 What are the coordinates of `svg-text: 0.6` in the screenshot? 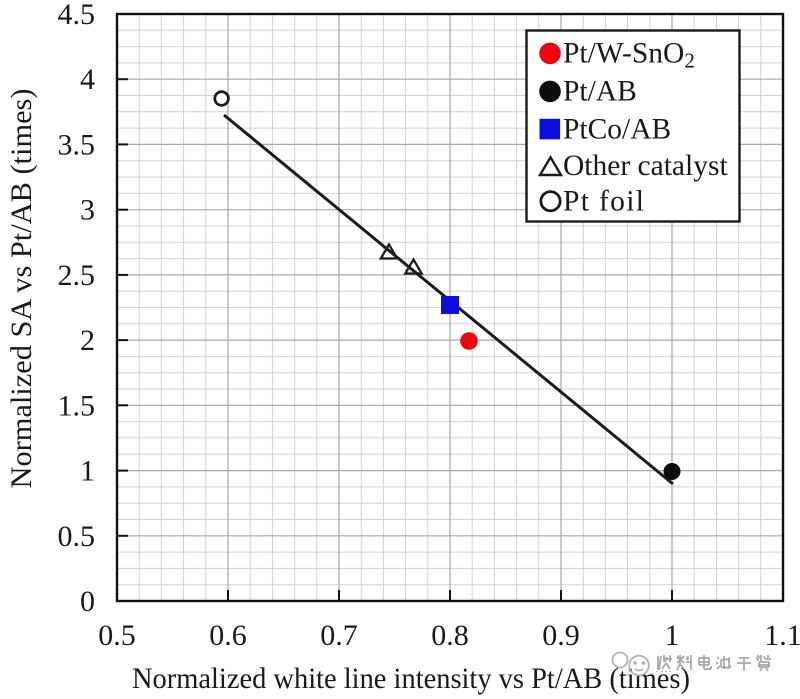 It's located at (228, 635).